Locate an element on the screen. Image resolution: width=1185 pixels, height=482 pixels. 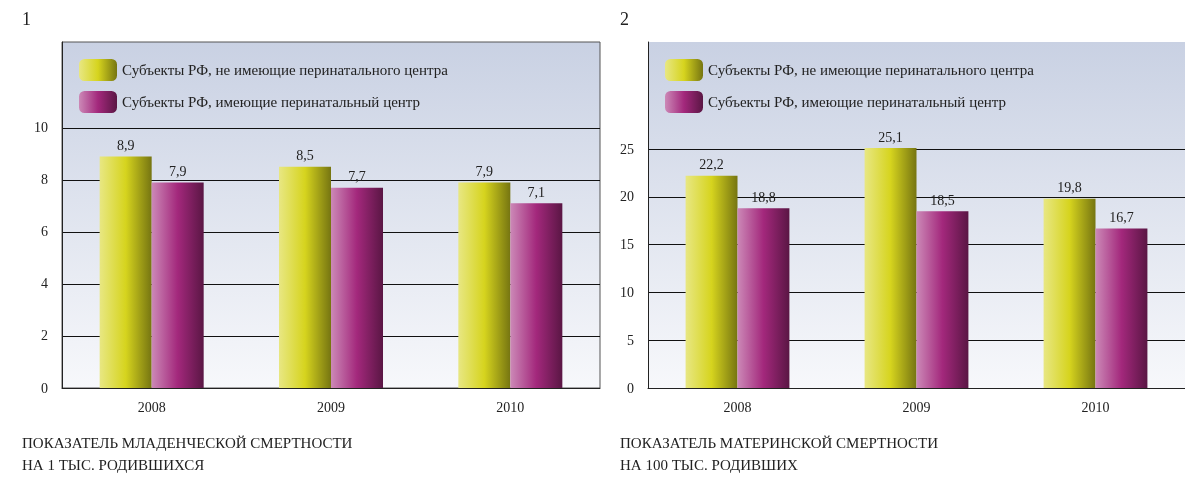
y-tick-label: 4 is located at coordinates (44, 284).